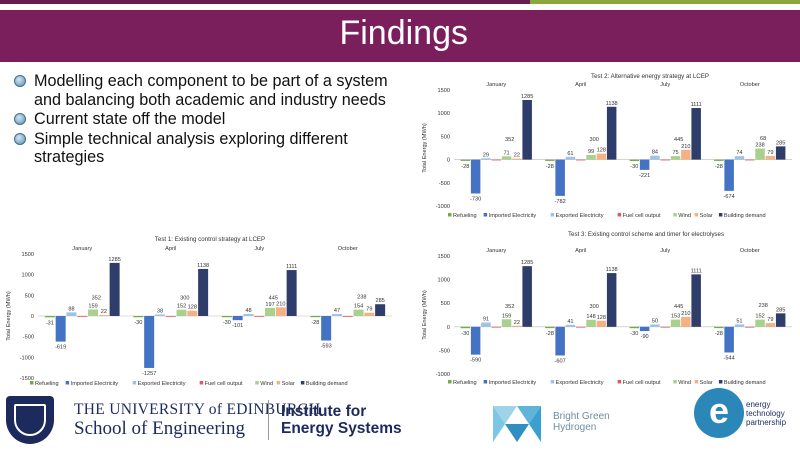 The height and width of the screenshot is (450, 800). Describe the element at coordinates (486, 320) in the screenshot. I see `data-label: 91` at that location.